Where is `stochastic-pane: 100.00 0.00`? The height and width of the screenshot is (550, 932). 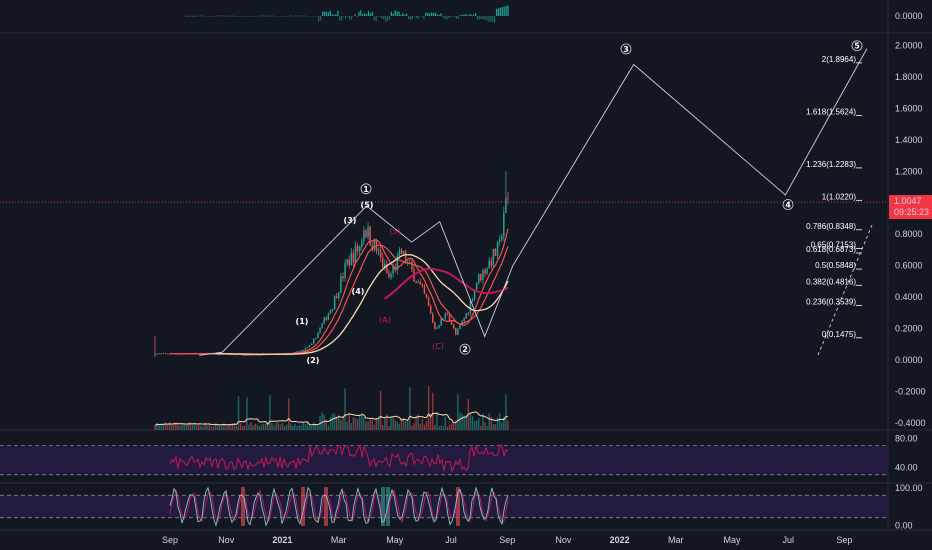
stochastic-pane: 100.00 0.00 is located at coordinates (461, 506).